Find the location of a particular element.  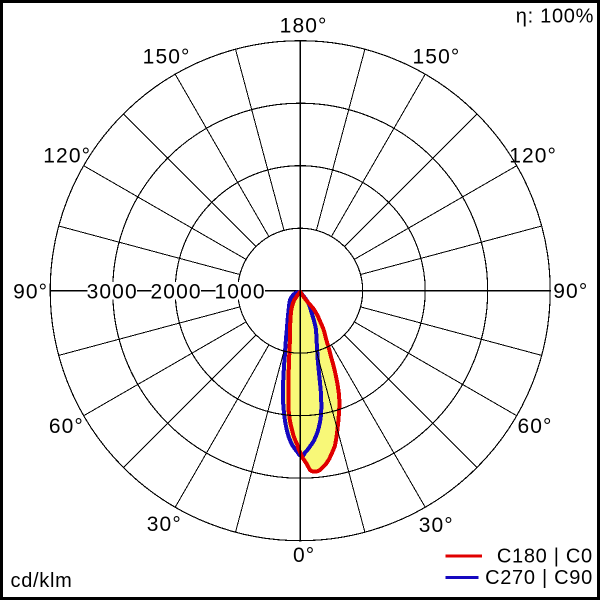

svg-text: 1000 is located at coordinates (240, 292).